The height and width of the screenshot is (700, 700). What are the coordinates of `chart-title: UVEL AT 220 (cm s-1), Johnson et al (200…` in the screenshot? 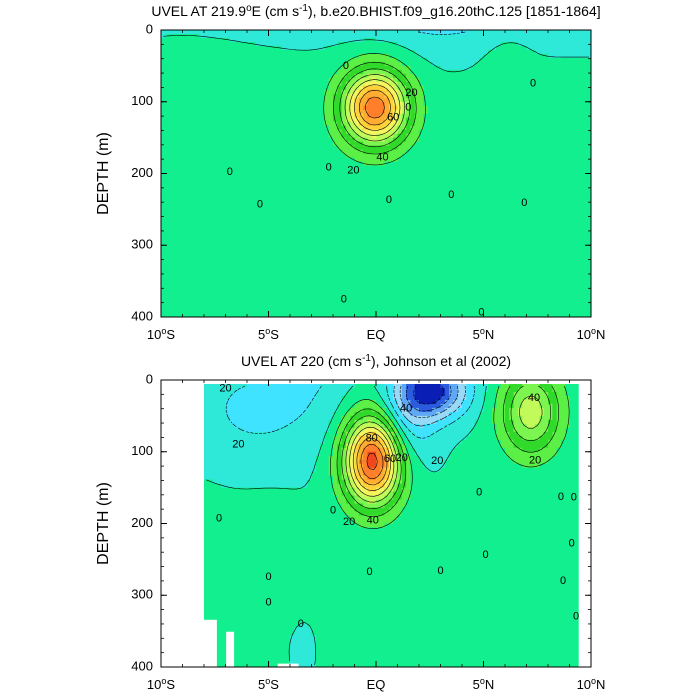 It's located at (376, 361).